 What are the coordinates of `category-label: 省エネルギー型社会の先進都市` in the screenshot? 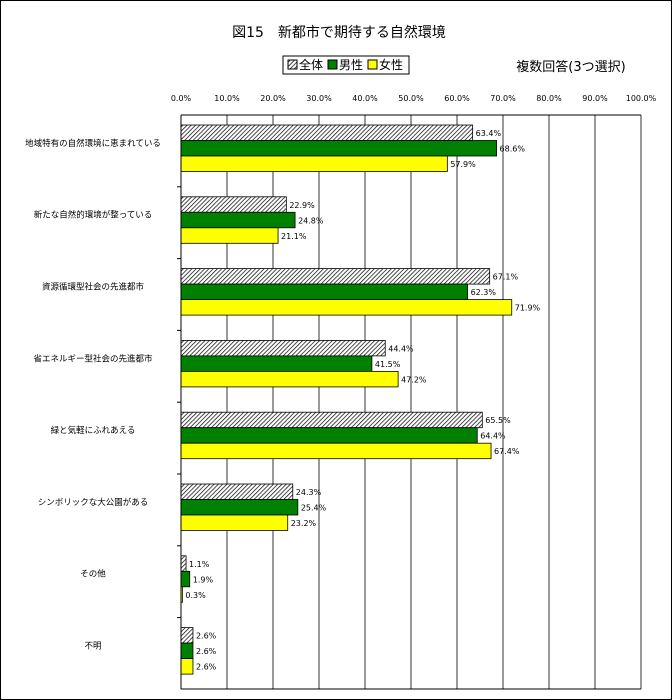 It's located at (93, 358).